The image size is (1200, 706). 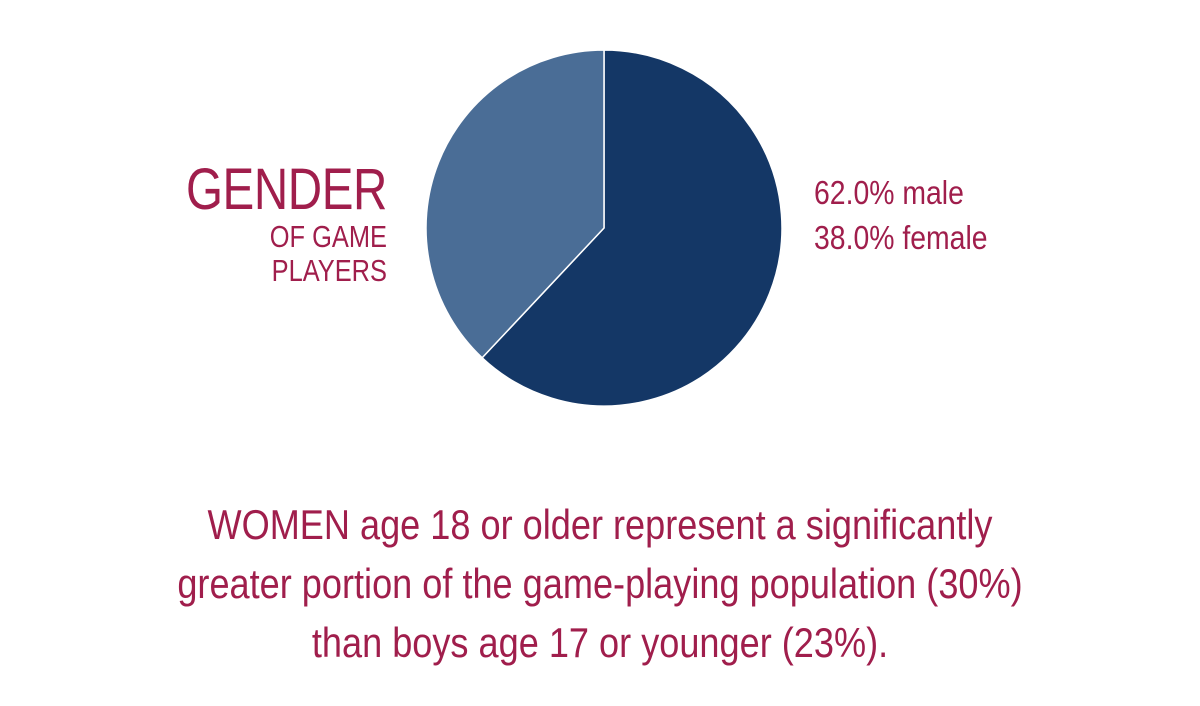 I want to click on chart-title: GENDER, so click(x=286, y=189).